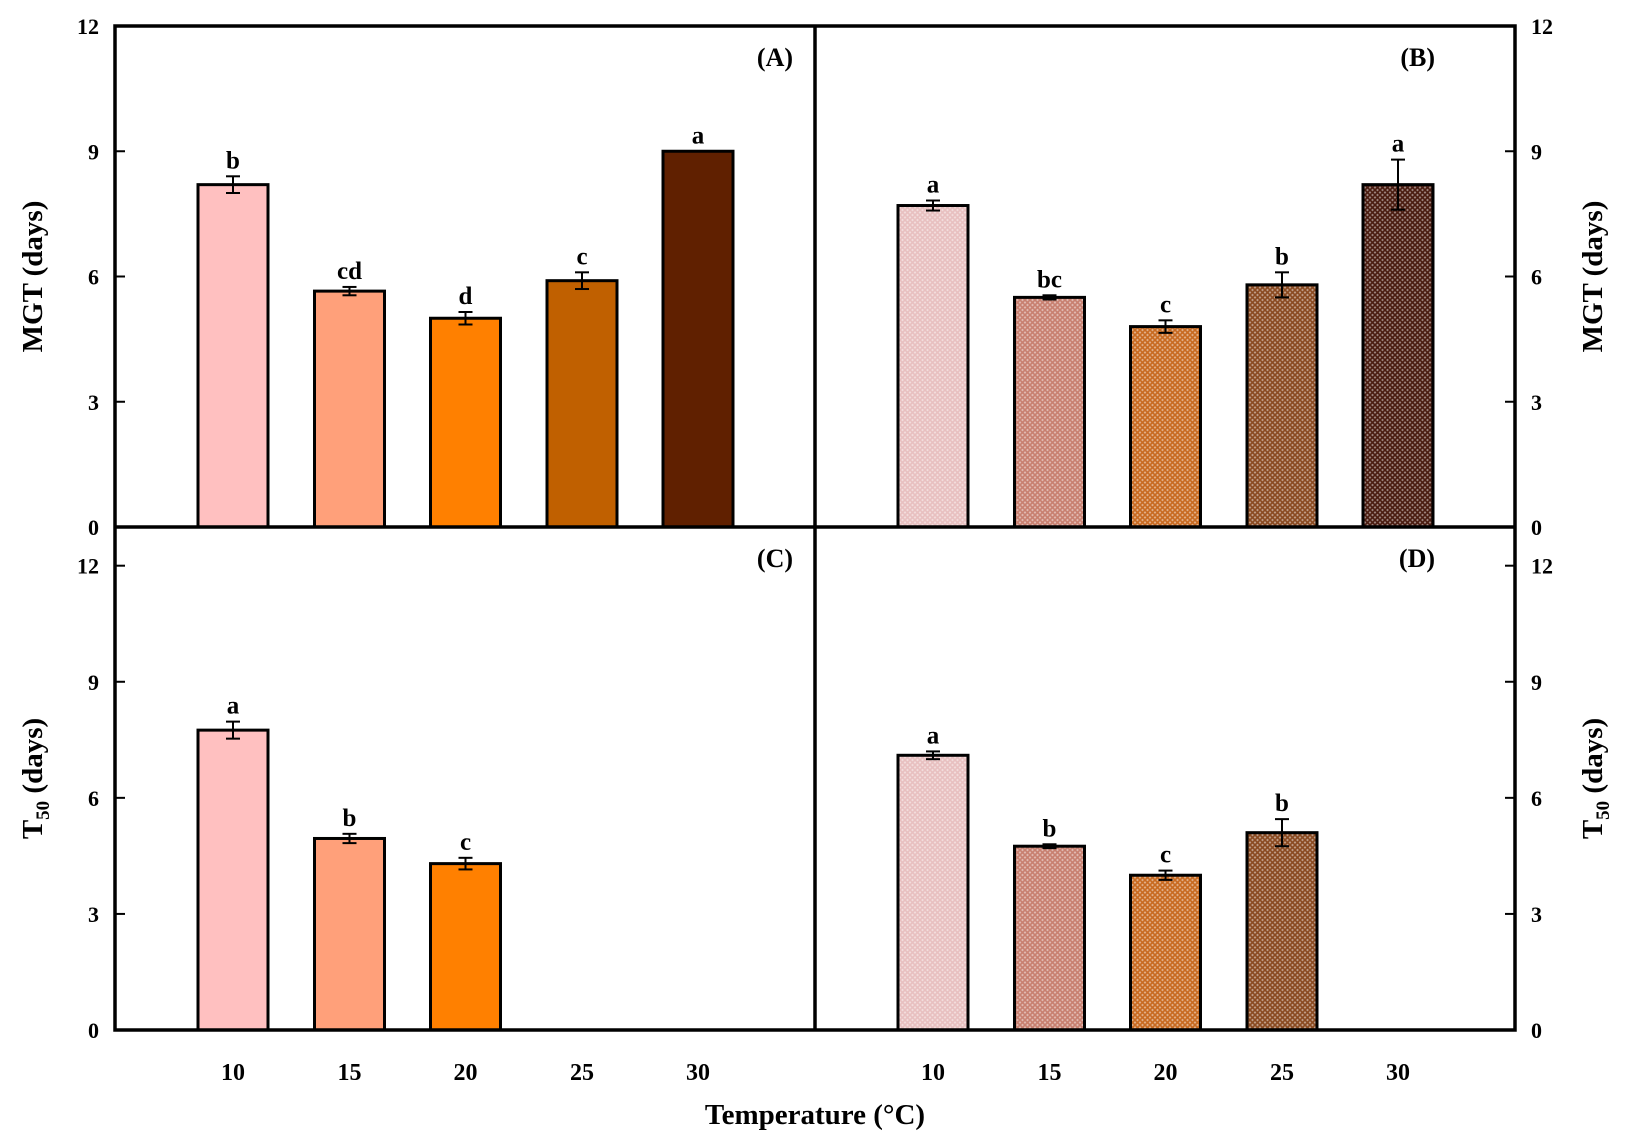 The image size is (1628, 1142). I want to click on x-axis-title: Temperature (°C), so click(815, 1115).